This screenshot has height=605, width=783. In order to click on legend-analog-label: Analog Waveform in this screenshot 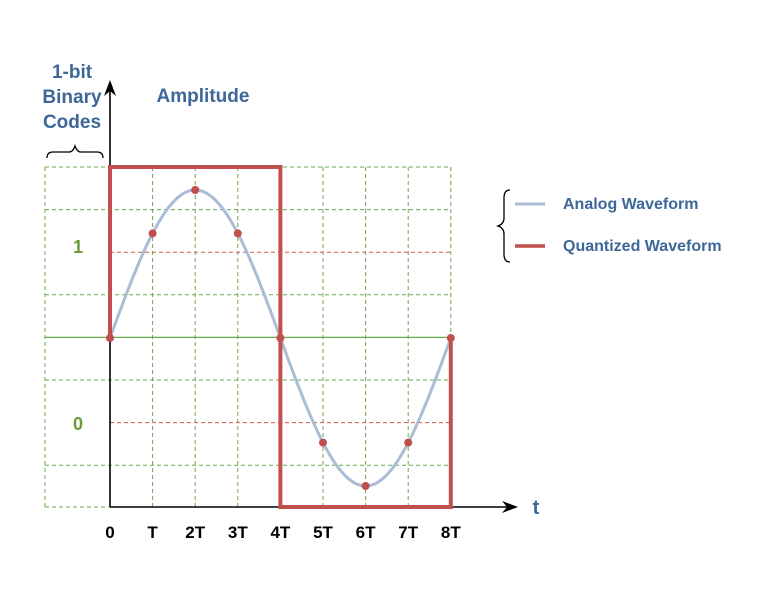, I will do `click(630, 204)`.